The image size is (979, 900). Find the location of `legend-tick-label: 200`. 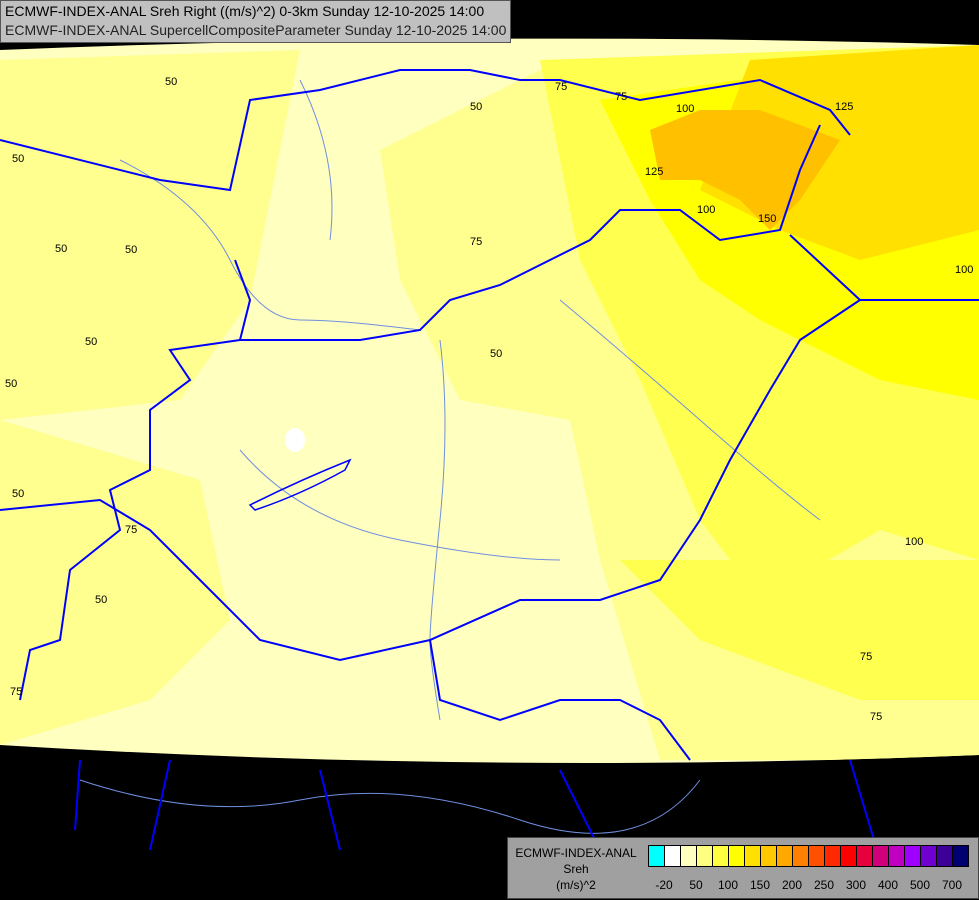

legend-tick-label: 200 is located at coordinates (792, 885).